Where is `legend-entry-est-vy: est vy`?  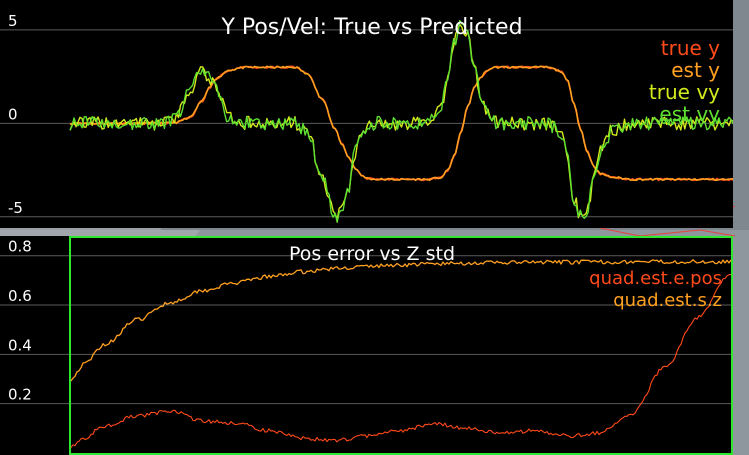
legend-entry-est-vy: est vy is located at coordinates (689, 114).